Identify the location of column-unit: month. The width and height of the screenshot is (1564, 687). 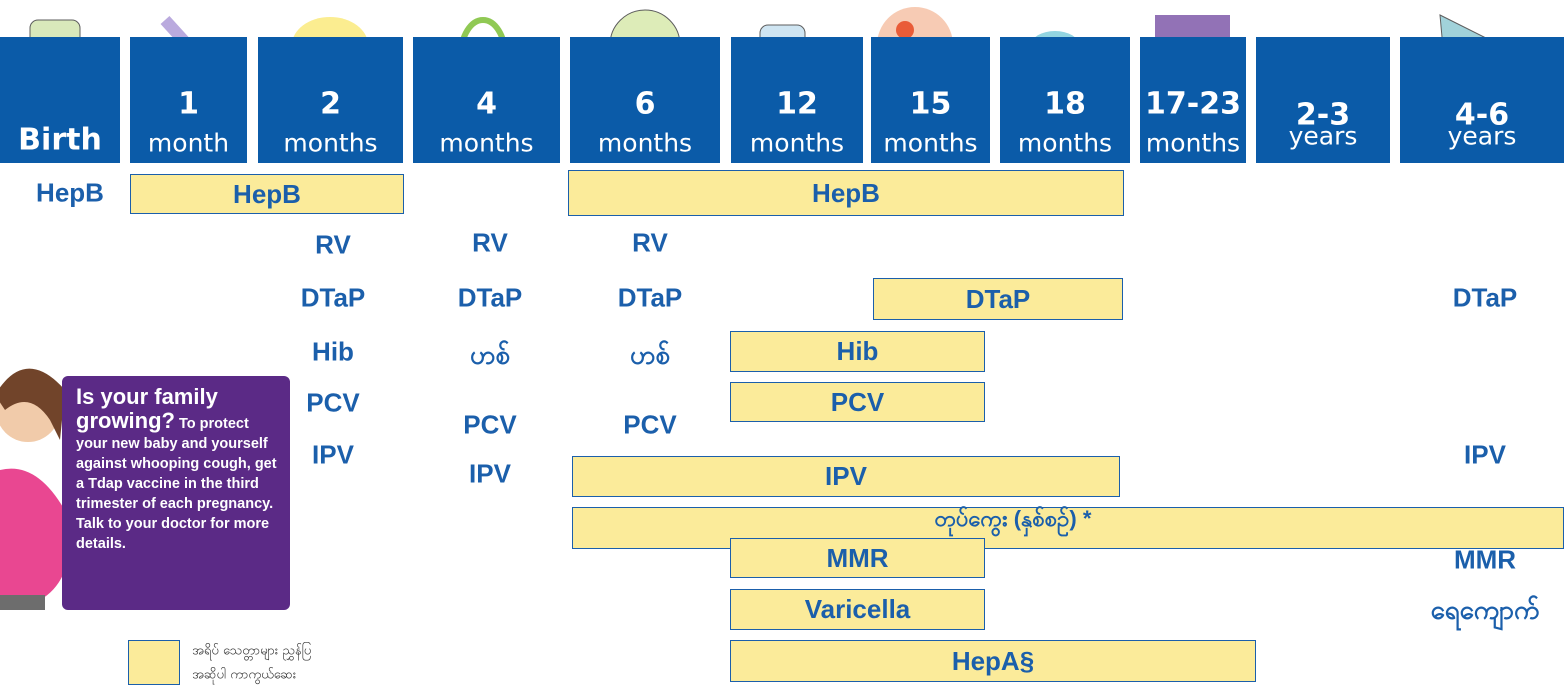
(188, 143).